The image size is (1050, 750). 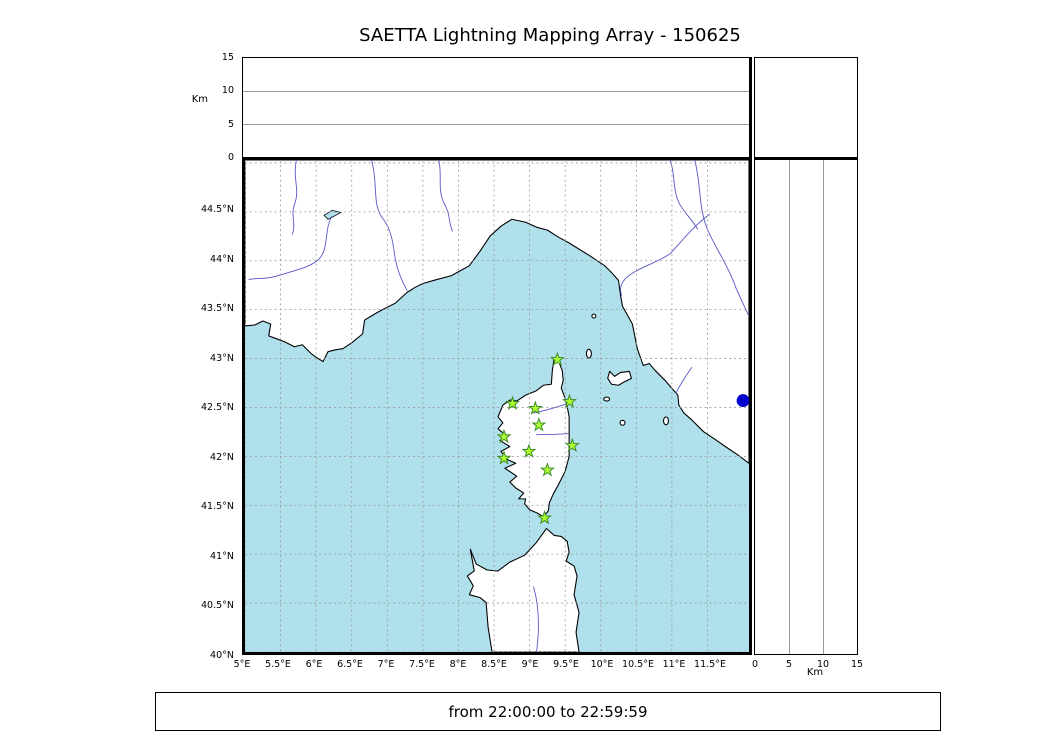 I want to click on lat-tick-label: 42.5°N, so click(x=217, y=408).